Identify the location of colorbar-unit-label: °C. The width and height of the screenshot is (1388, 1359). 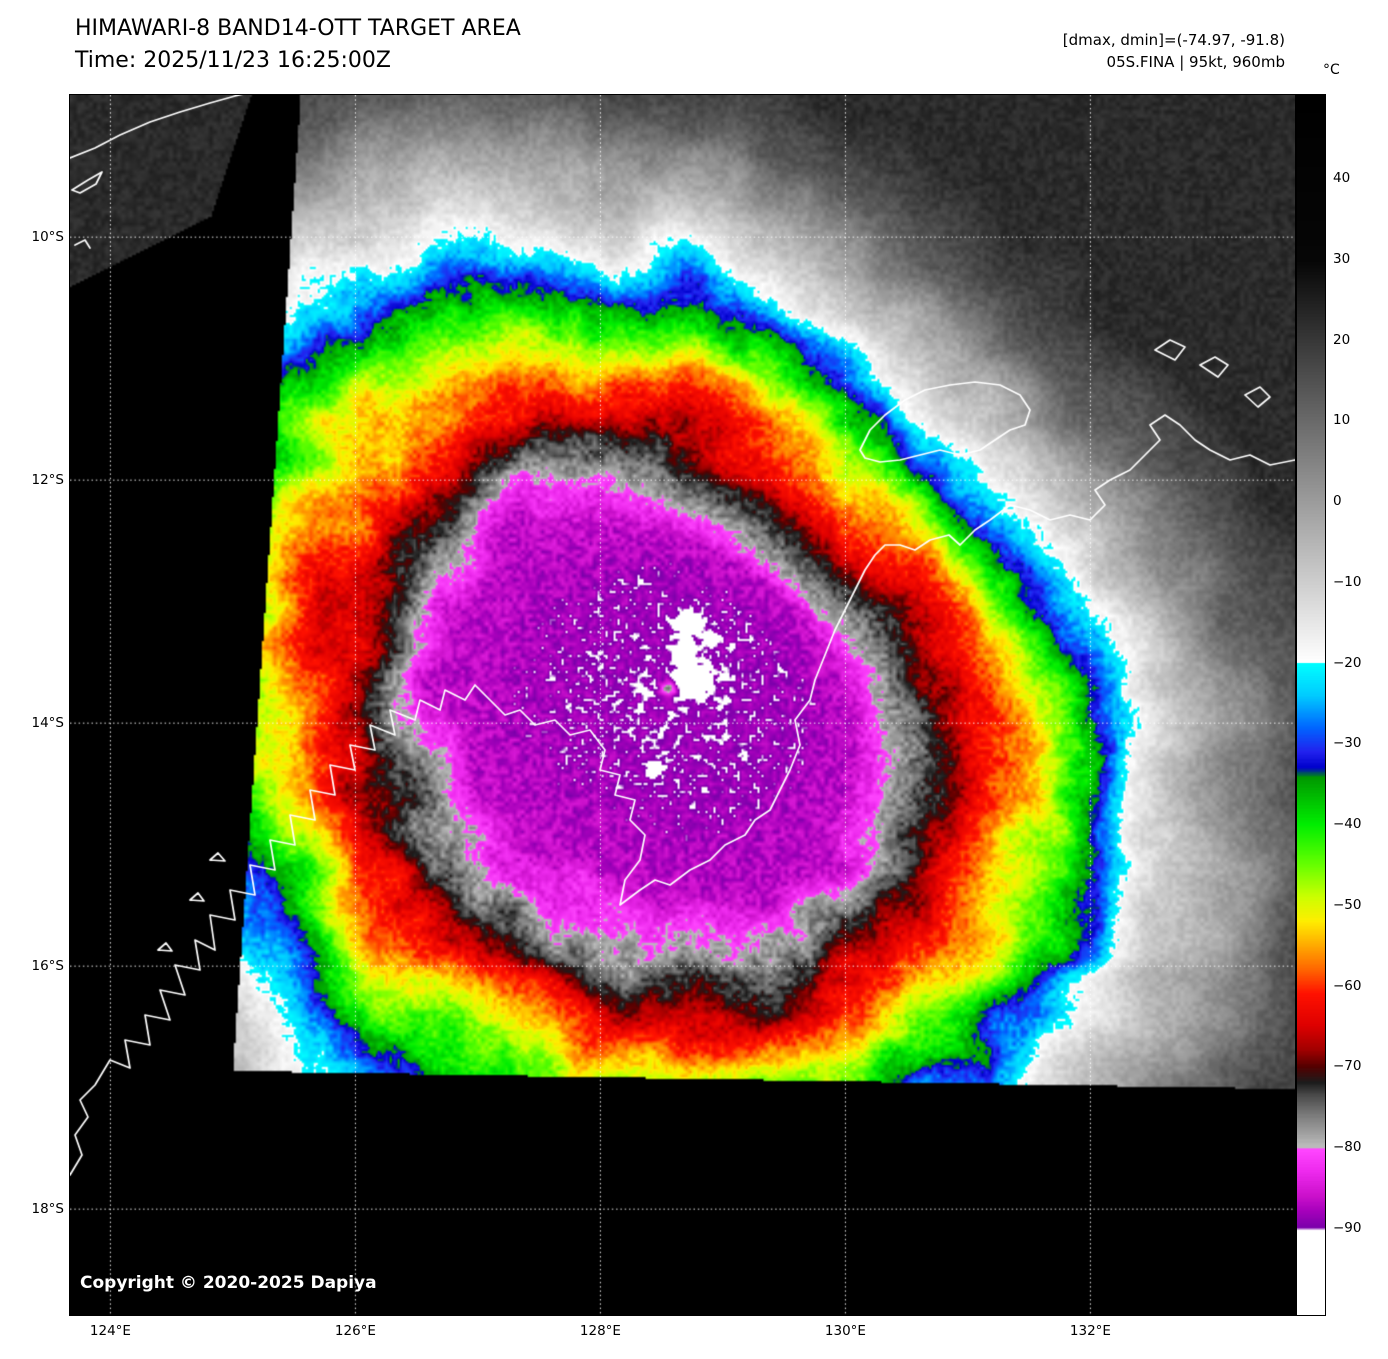
(1331, 70).